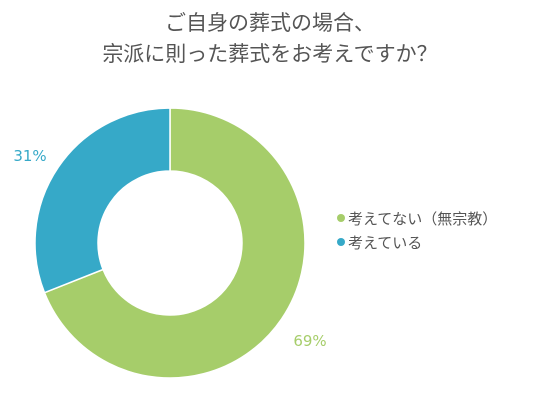 The width and height of the screenshot is (540, 400). I want to click on chart-legend: 考えてない（無宗教） 考えている, so click(417, 230).